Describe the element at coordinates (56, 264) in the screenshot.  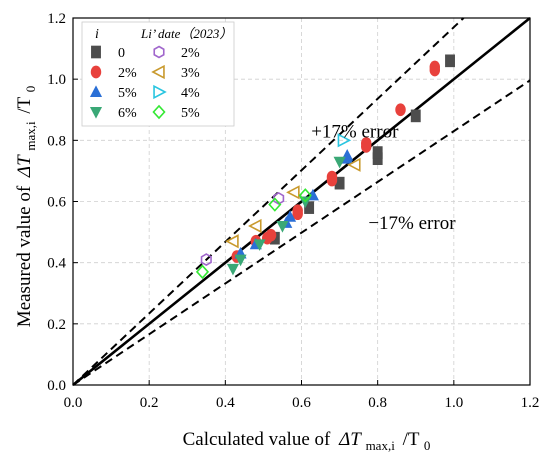
I see `y-tick-label: 0.4` at that location.